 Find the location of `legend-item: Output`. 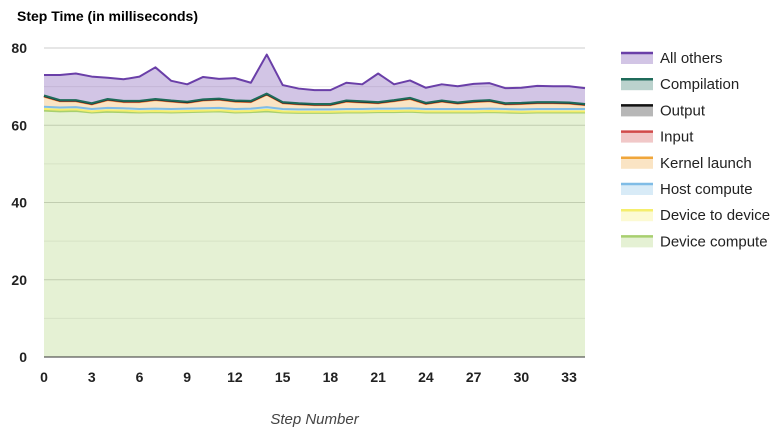

legend-item: Output is located at coordinates (663, 110).